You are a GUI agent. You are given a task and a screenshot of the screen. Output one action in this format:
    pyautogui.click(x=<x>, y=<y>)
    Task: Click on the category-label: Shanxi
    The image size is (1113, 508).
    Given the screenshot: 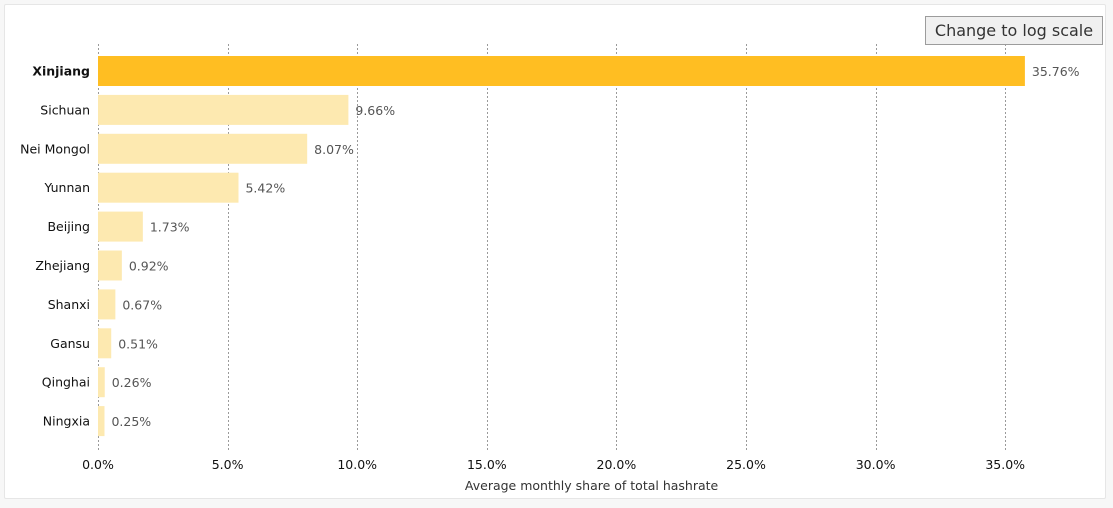 What is the action you would take?
    pyautogui.click(x=69, y=304)
    